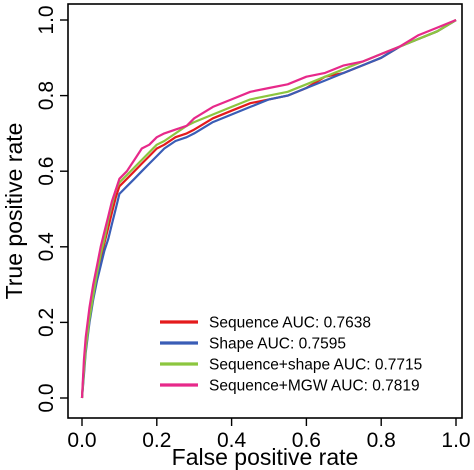  Describe the element at coordinates (290, 323) in the screenshot. I see `legend-label-1: Sequence AUC: 0.7638` at that location.